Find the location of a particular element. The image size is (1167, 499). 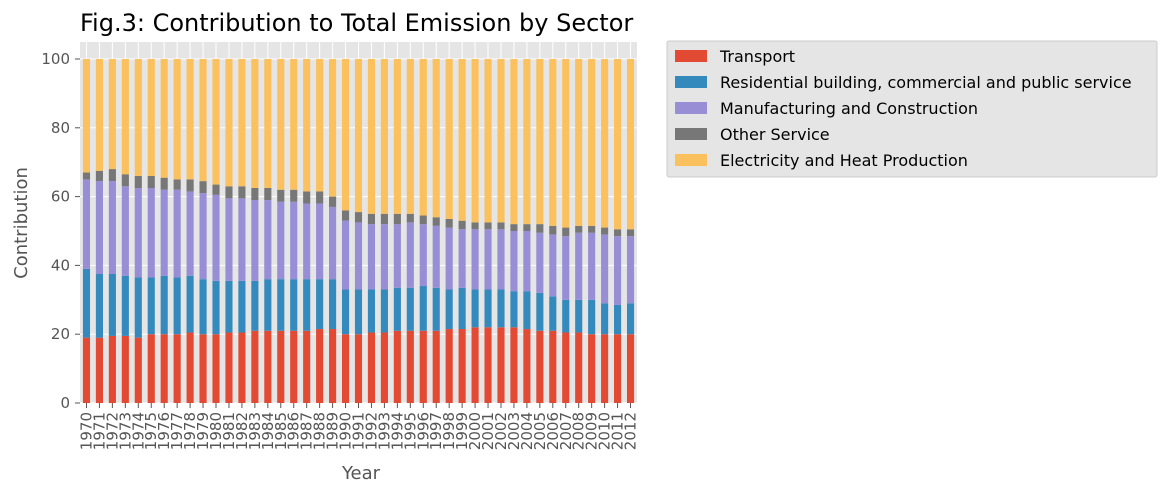

legend-label: Electricity and Heat Production is located at coordinates (844, 160).